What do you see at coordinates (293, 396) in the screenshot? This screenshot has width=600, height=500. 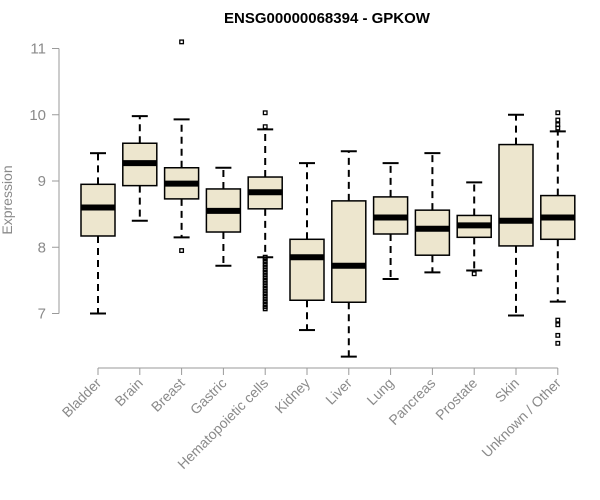 I see `x-tick-label: Kidney` at bounding box center [293, 396].